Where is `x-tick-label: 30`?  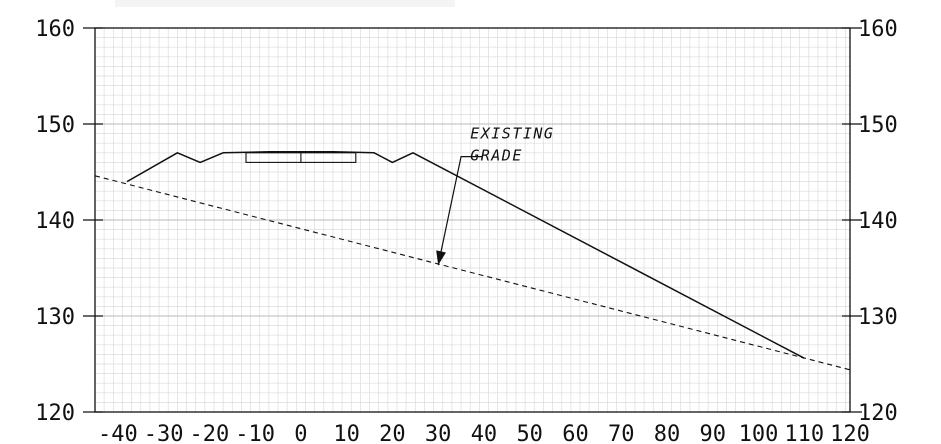 x-tick-label: 30 is located at coordinates (438, 433).